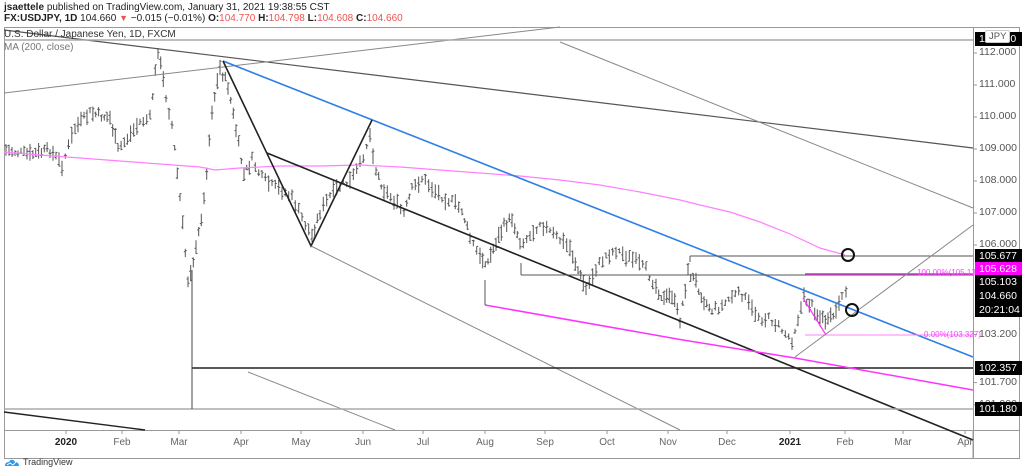  What do you see at coordinates (297, 154) in the screenshot?
I see `pattern-abc` at bounding box center [297, 154].